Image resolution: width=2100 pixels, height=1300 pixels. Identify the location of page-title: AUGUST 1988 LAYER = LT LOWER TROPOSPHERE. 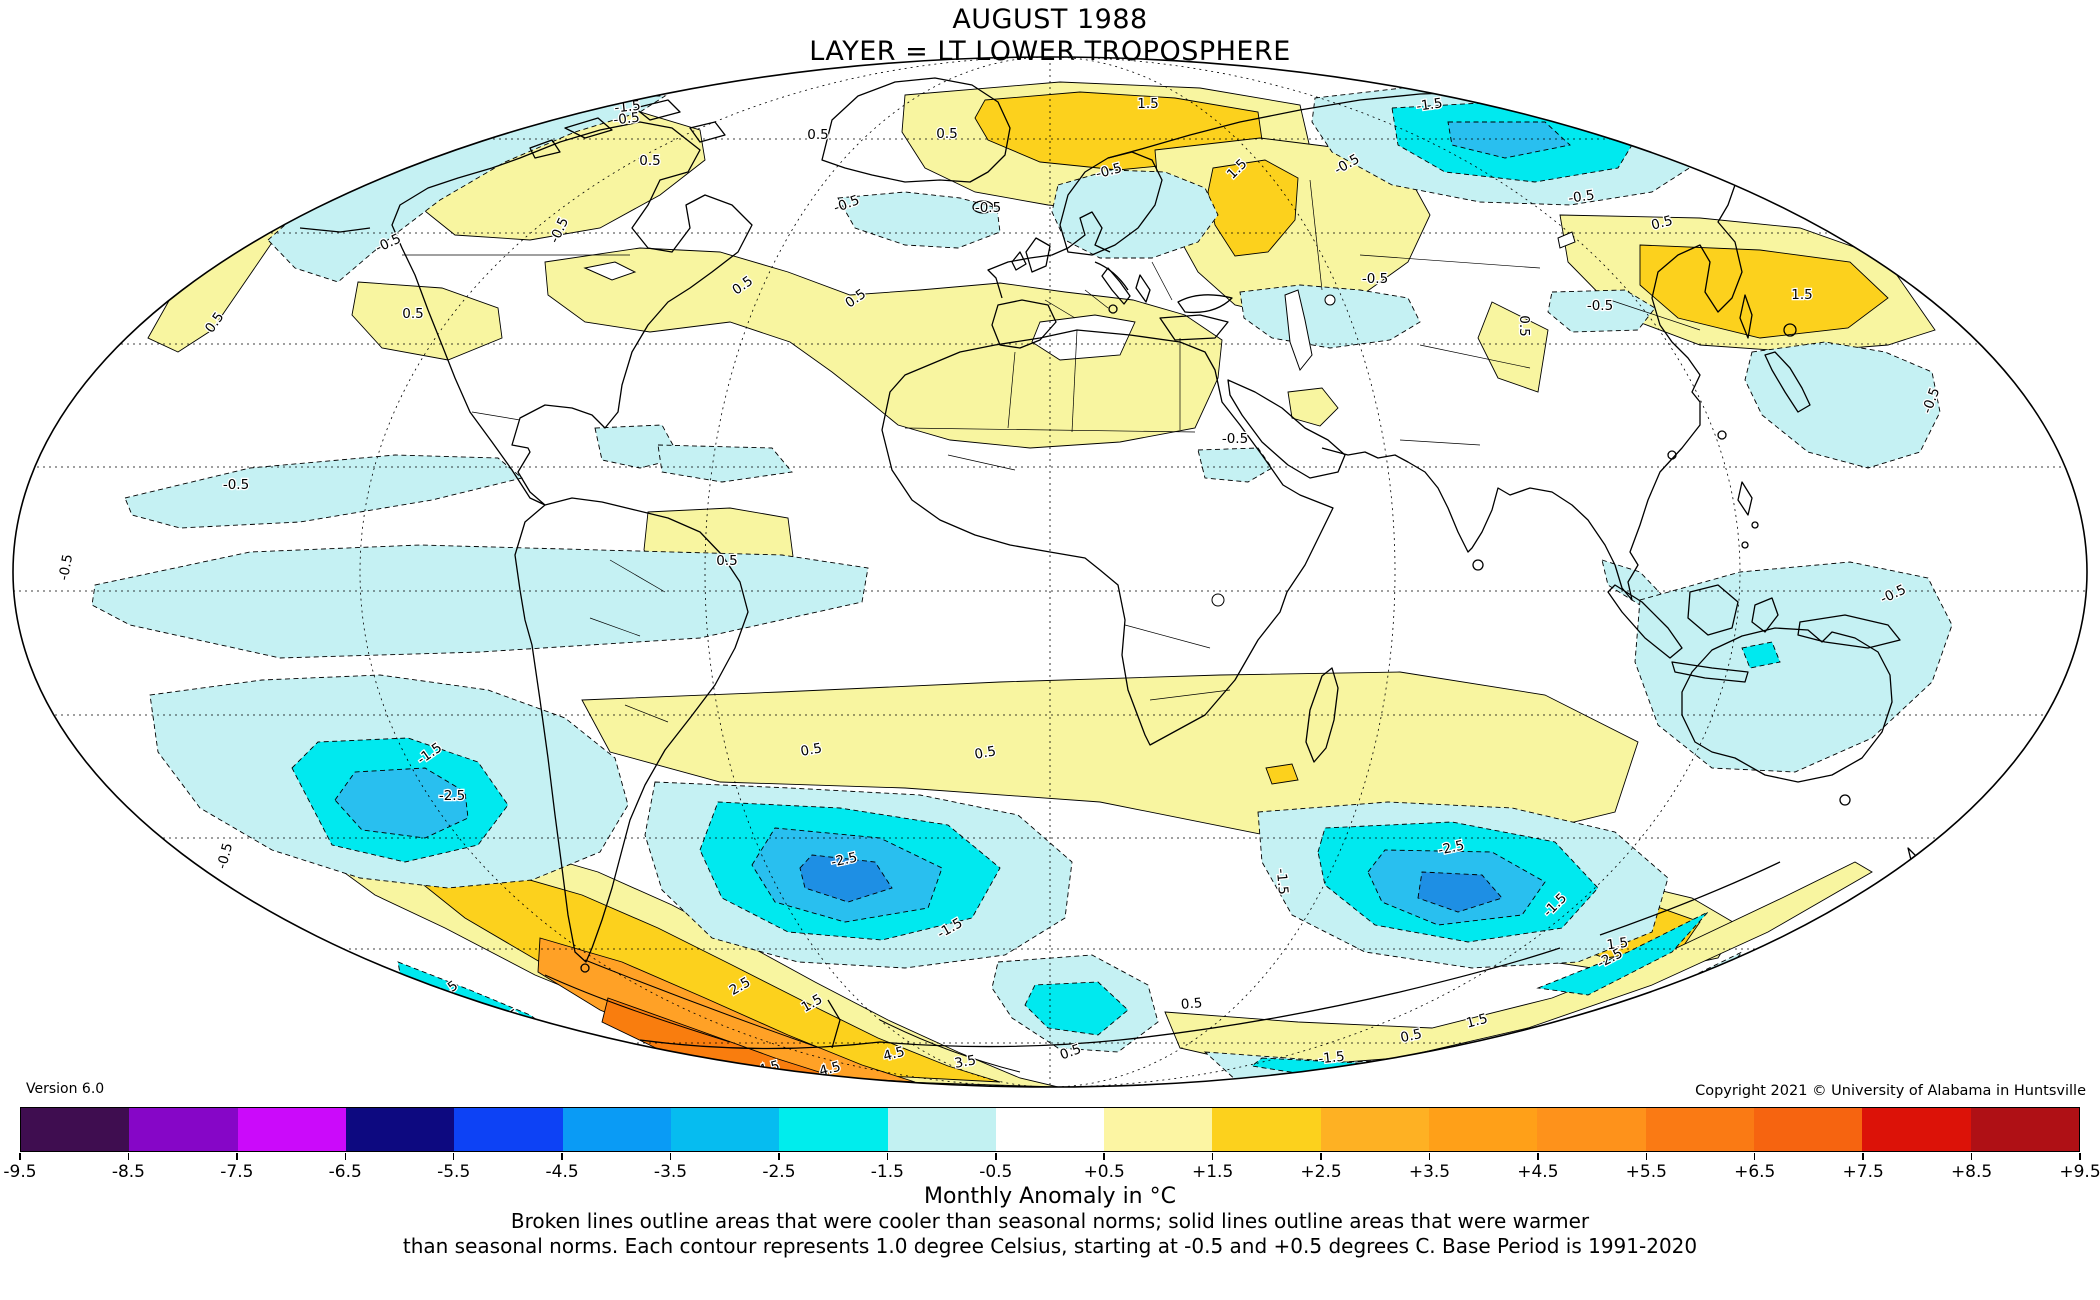
(1050, 36).